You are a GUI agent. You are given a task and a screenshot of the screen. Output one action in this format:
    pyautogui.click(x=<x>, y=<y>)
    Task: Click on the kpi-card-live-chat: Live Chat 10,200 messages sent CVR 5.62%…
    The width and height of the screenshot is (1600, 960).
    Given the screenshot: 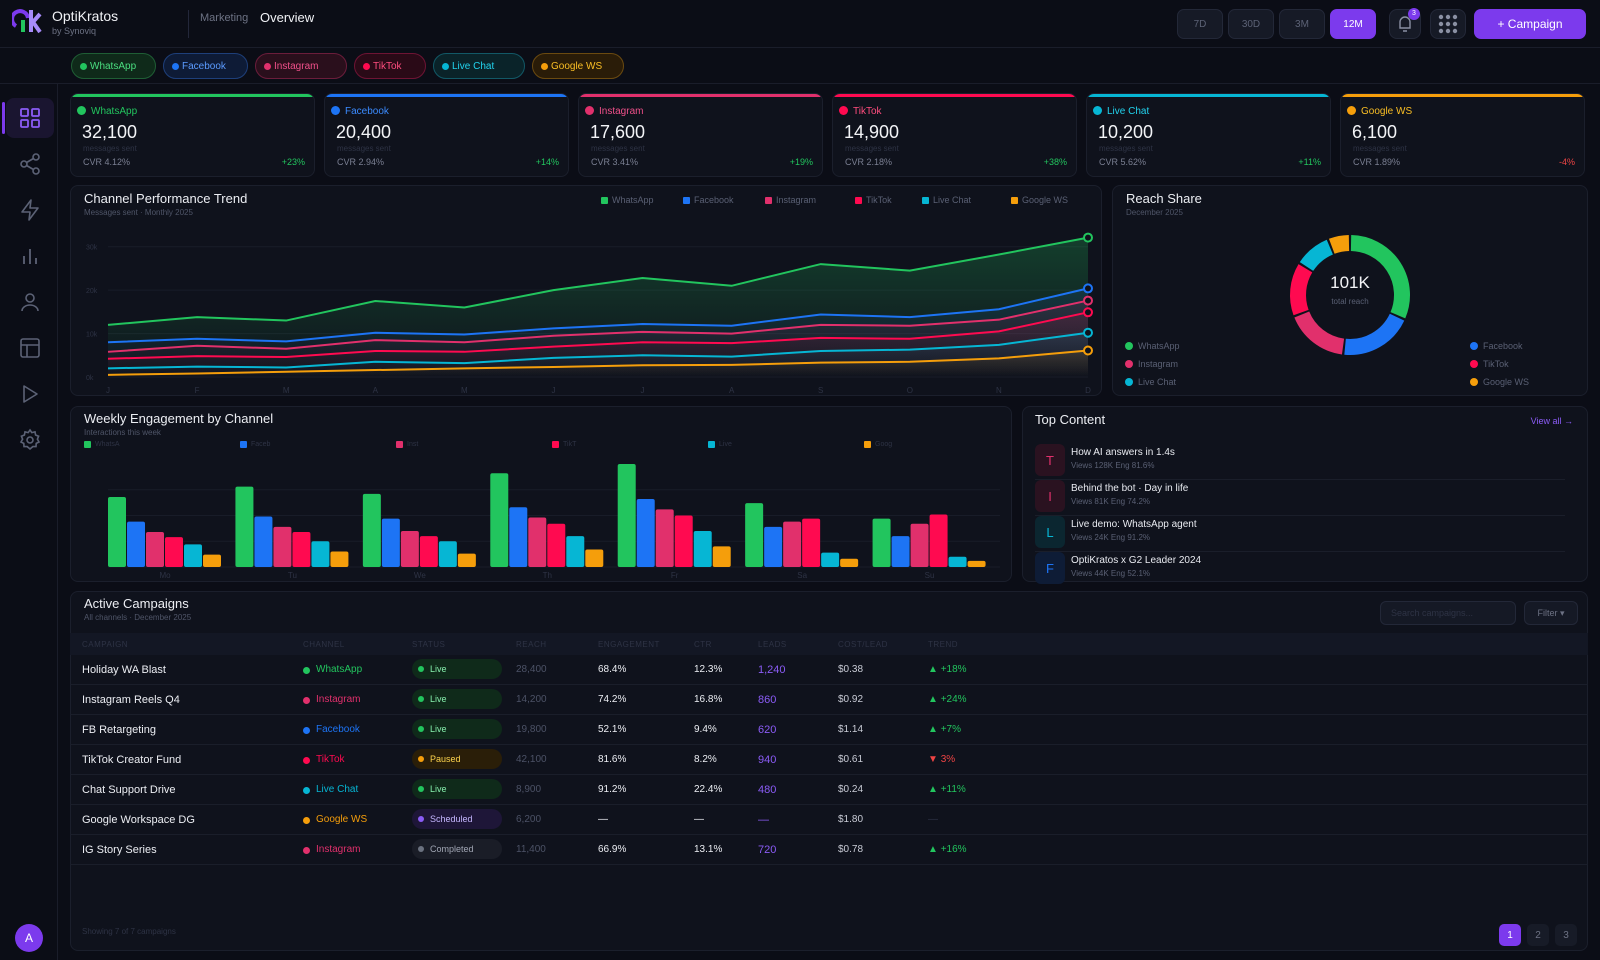 What is the action you would take?
    pyautogui.click(x=1208, y=135)
    